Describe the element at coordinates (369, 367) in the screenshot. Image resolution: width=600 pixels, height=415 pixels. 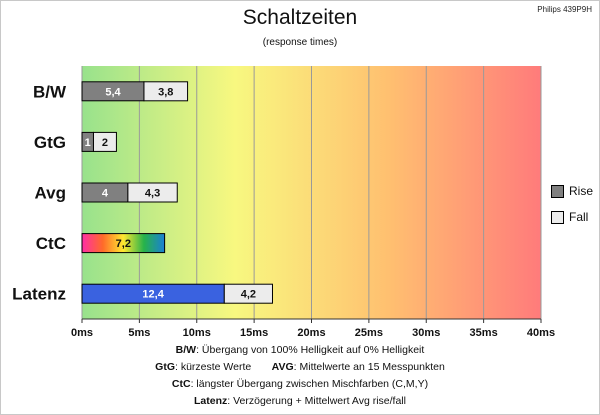
I see `note-avg-text: : Mittelwerte an 15 Messpunkten` at that location.